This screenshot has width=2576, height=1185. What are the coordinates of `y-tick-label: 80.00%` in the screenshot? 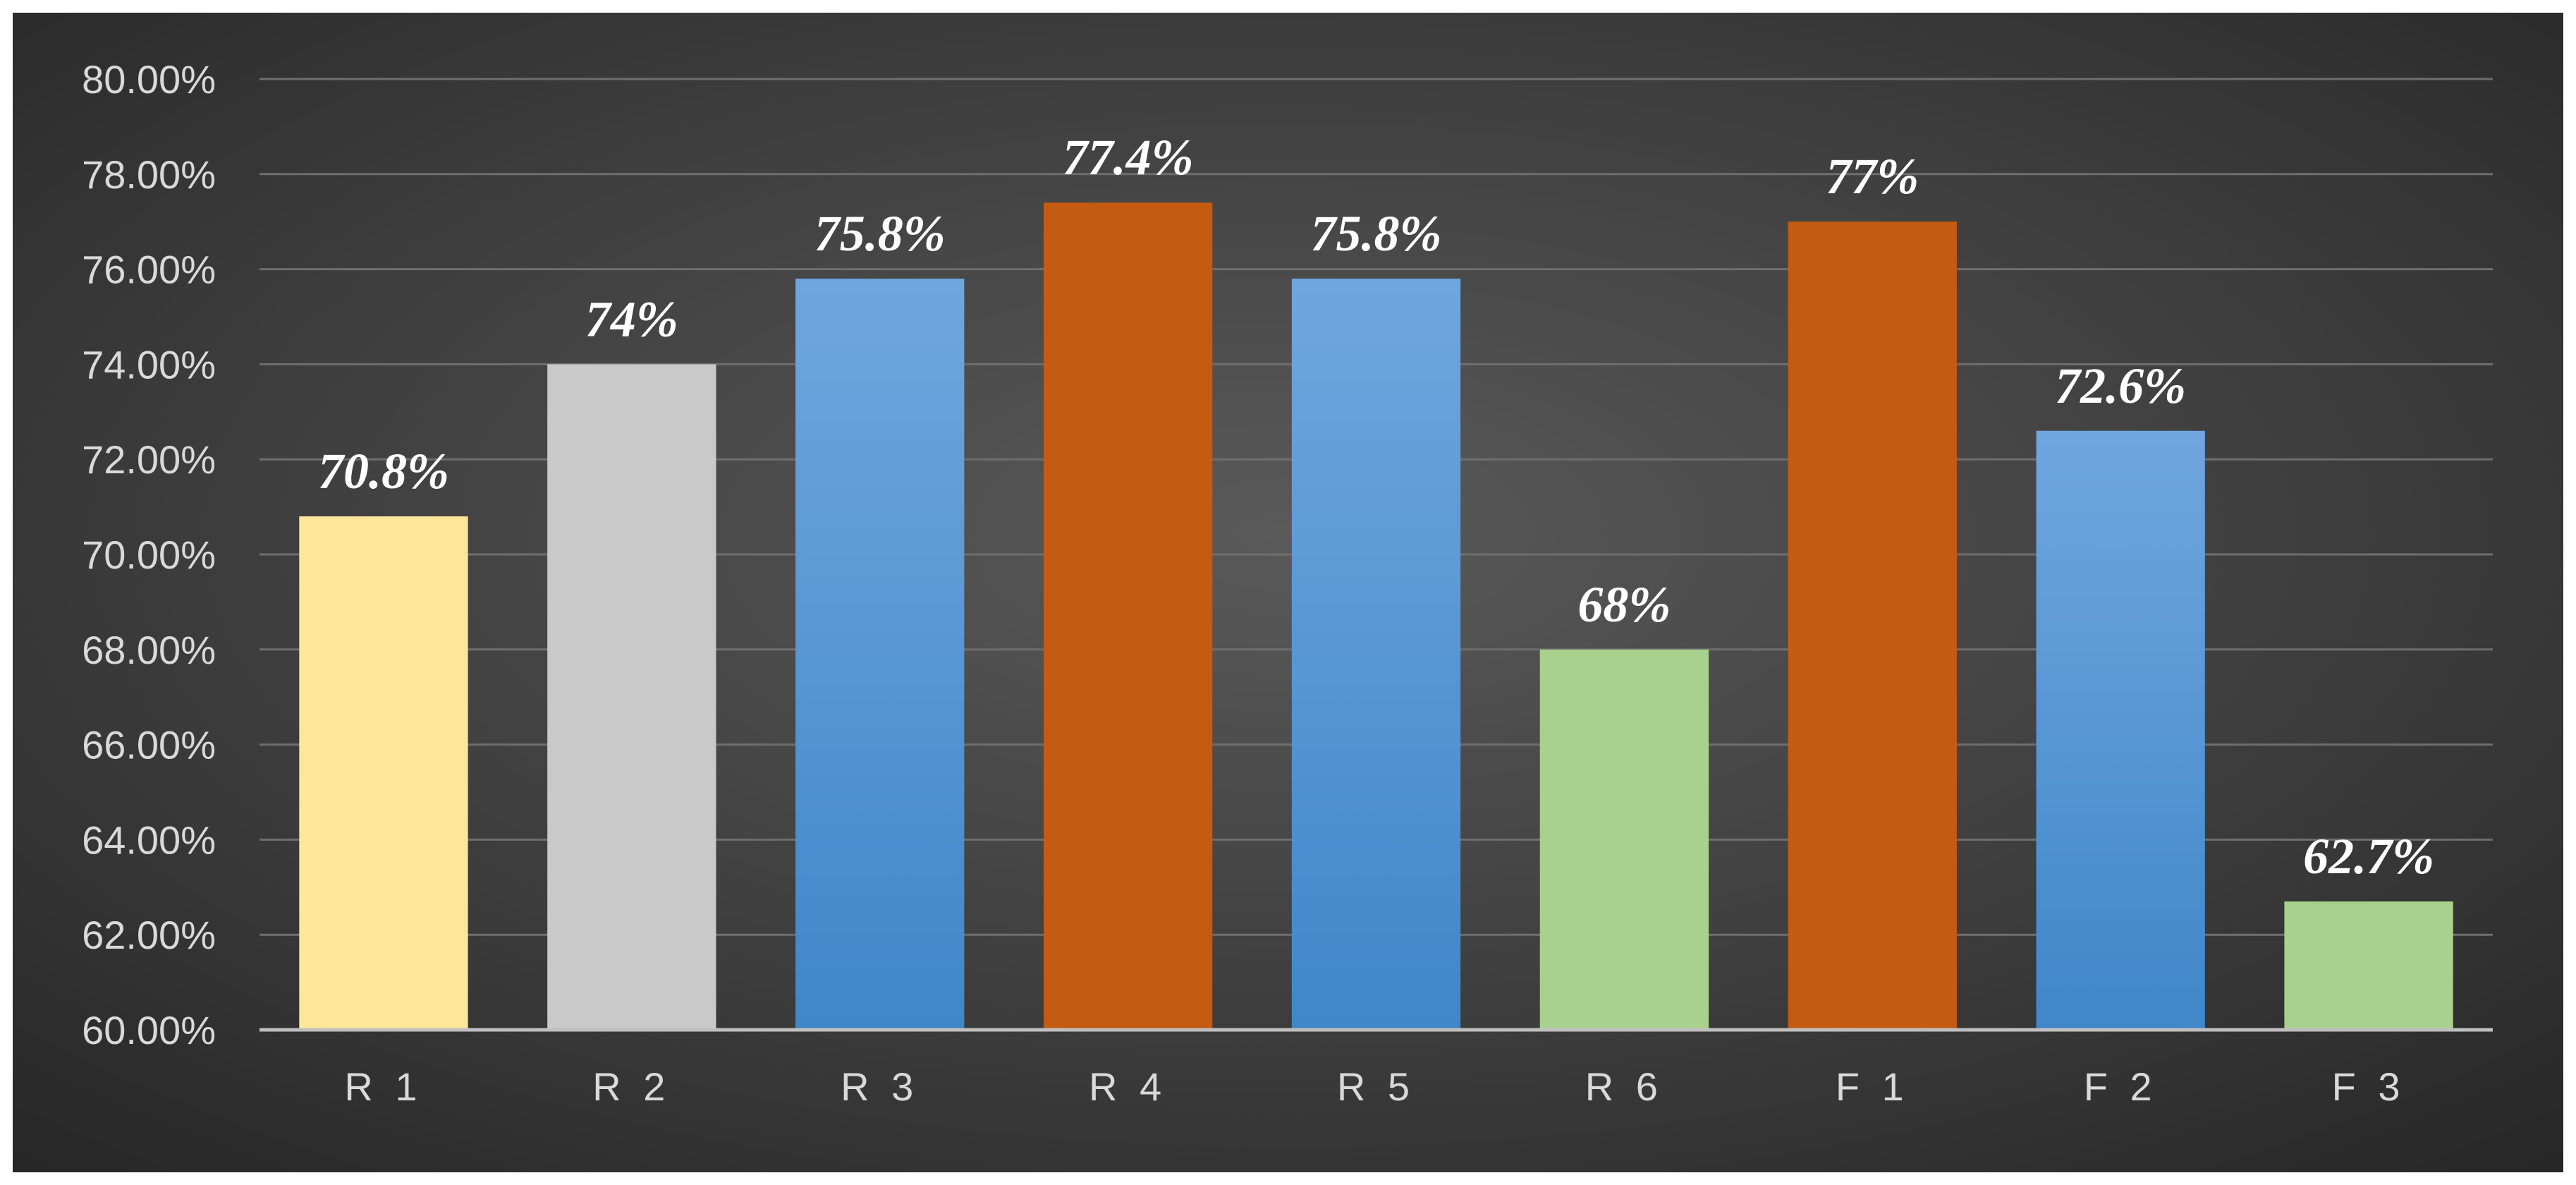 It's located at (149, 80).